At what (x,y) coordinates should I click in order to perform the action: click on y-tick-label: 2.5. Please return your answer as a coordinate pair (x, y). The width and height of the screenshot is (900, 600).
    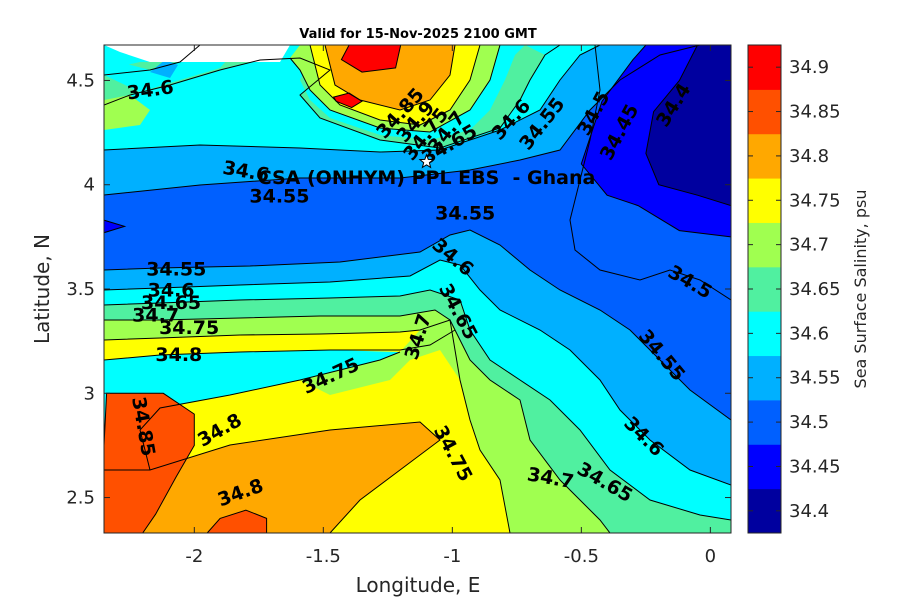
    Looking at the image, I should click on (80, 498).